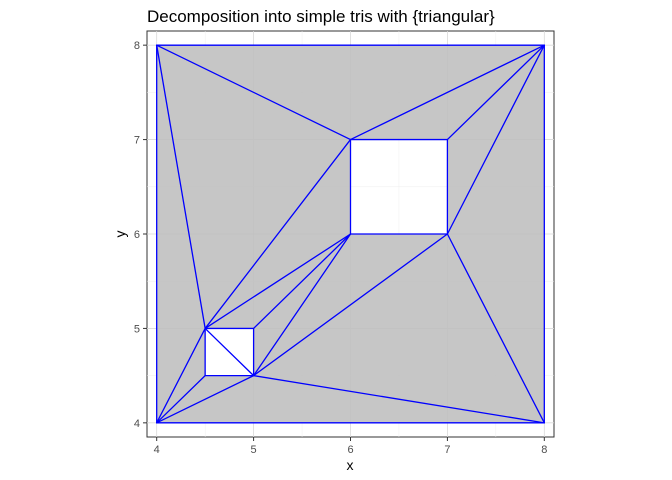  Describe the element at coordinates (137, 141) in the screenshot. I see `y-tick-label-7: 7` at that location.